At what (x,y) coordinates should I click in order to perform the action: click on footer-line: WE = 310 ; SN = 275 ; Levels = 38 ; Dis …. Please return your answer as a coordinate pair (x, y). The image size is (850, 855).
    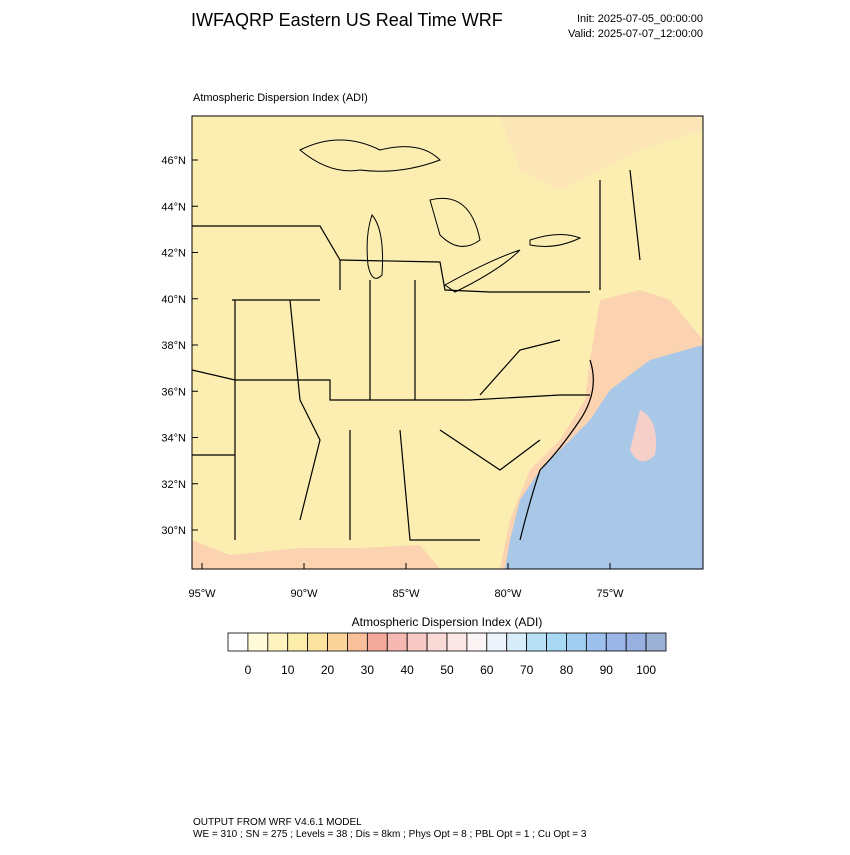
    Looking at the image, I should click on (390, 834).